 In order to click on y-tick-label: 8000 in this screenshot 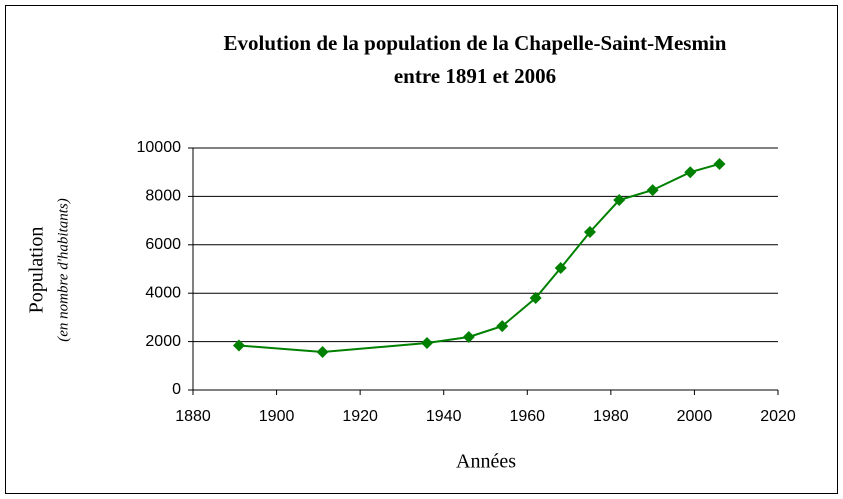, I will do `click(163, 196)`.